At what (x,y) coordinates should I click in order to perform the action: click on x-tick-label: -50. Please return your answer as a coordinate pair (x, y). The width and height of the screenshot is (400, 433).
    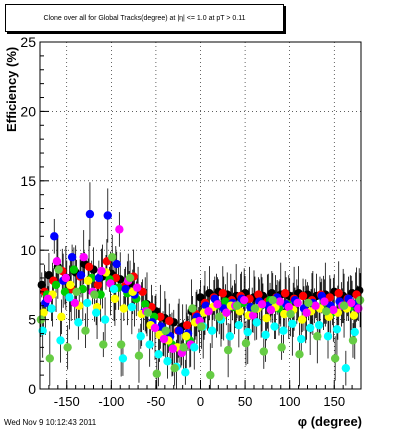
    Looking at the image, I should click on (156, 401).